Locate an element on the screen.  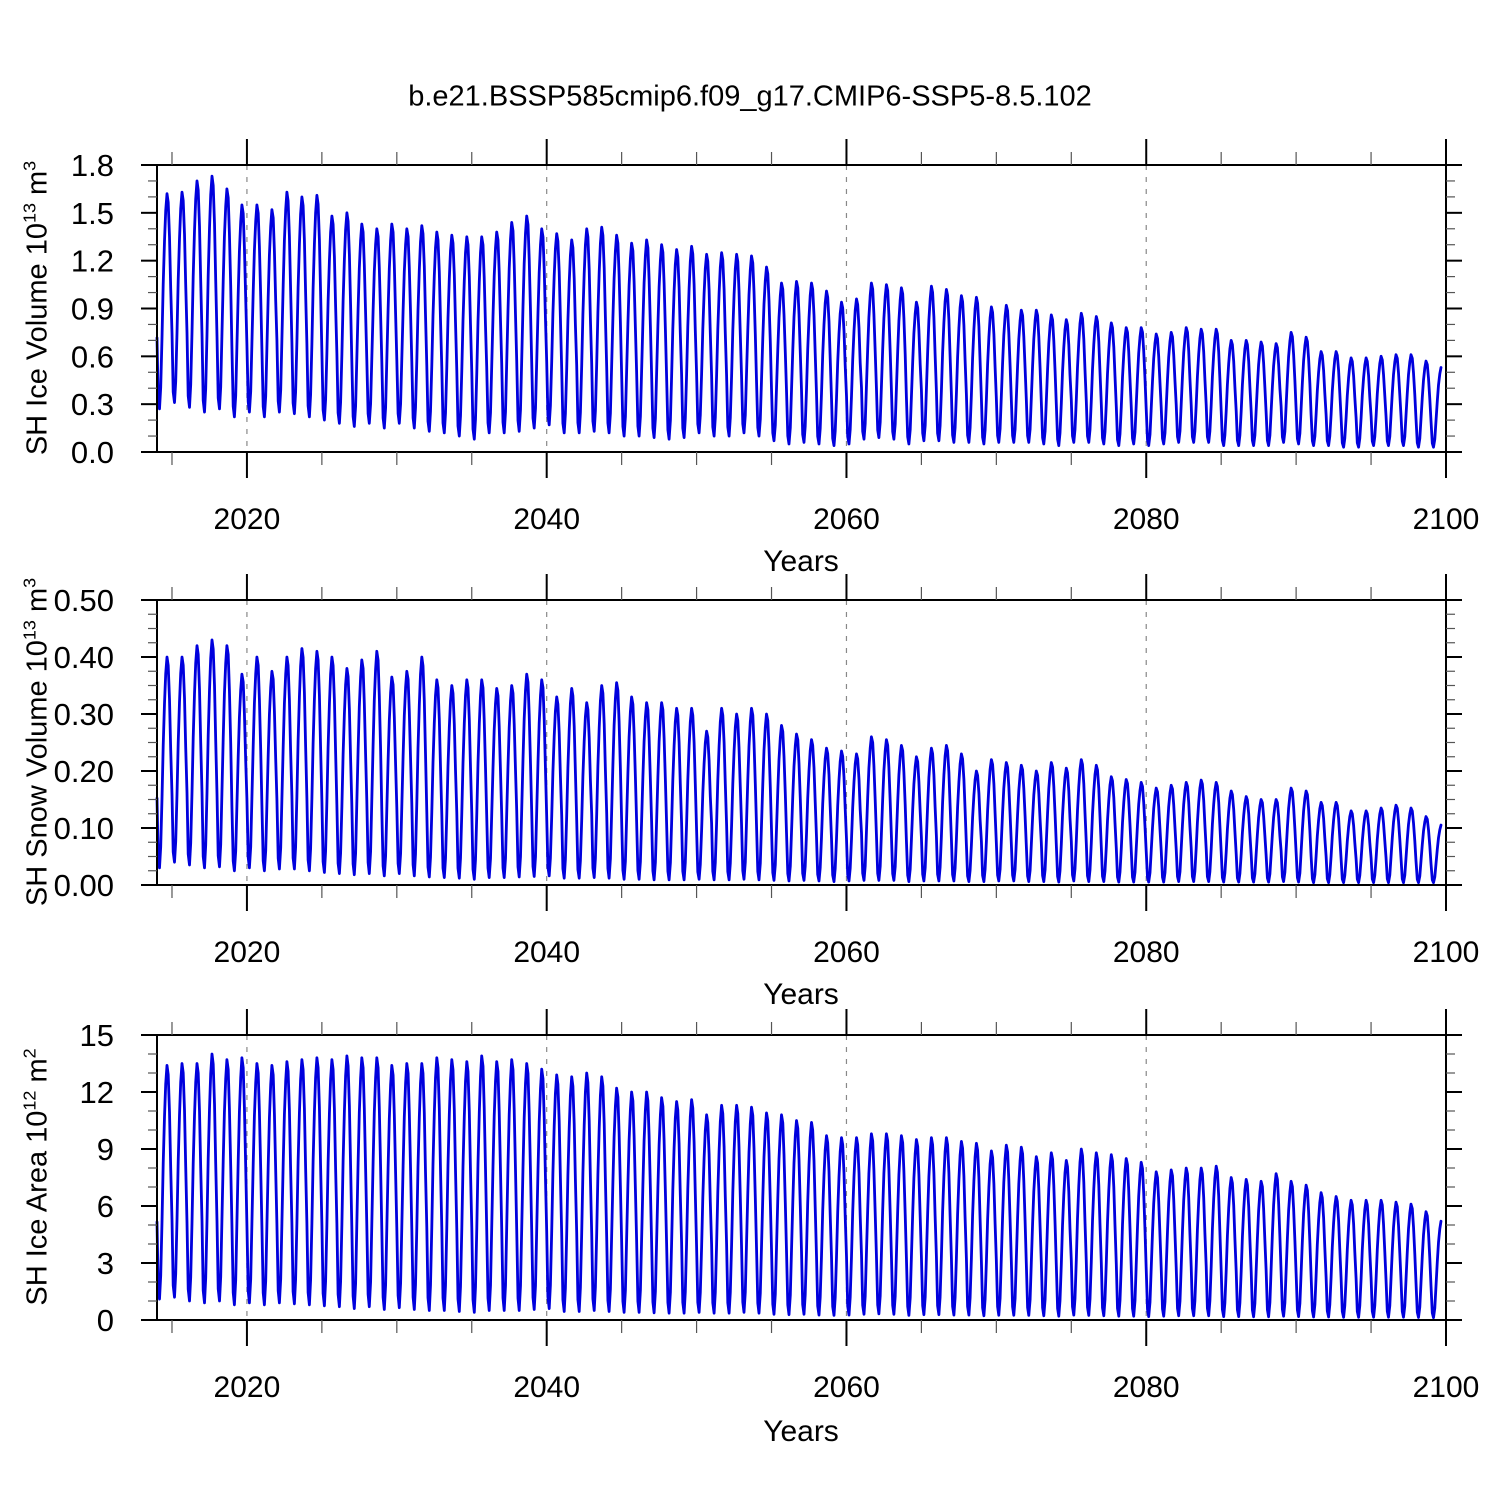
y-axis-title-part: SH Ice Volume 10 is located at coordinates (37, 339).